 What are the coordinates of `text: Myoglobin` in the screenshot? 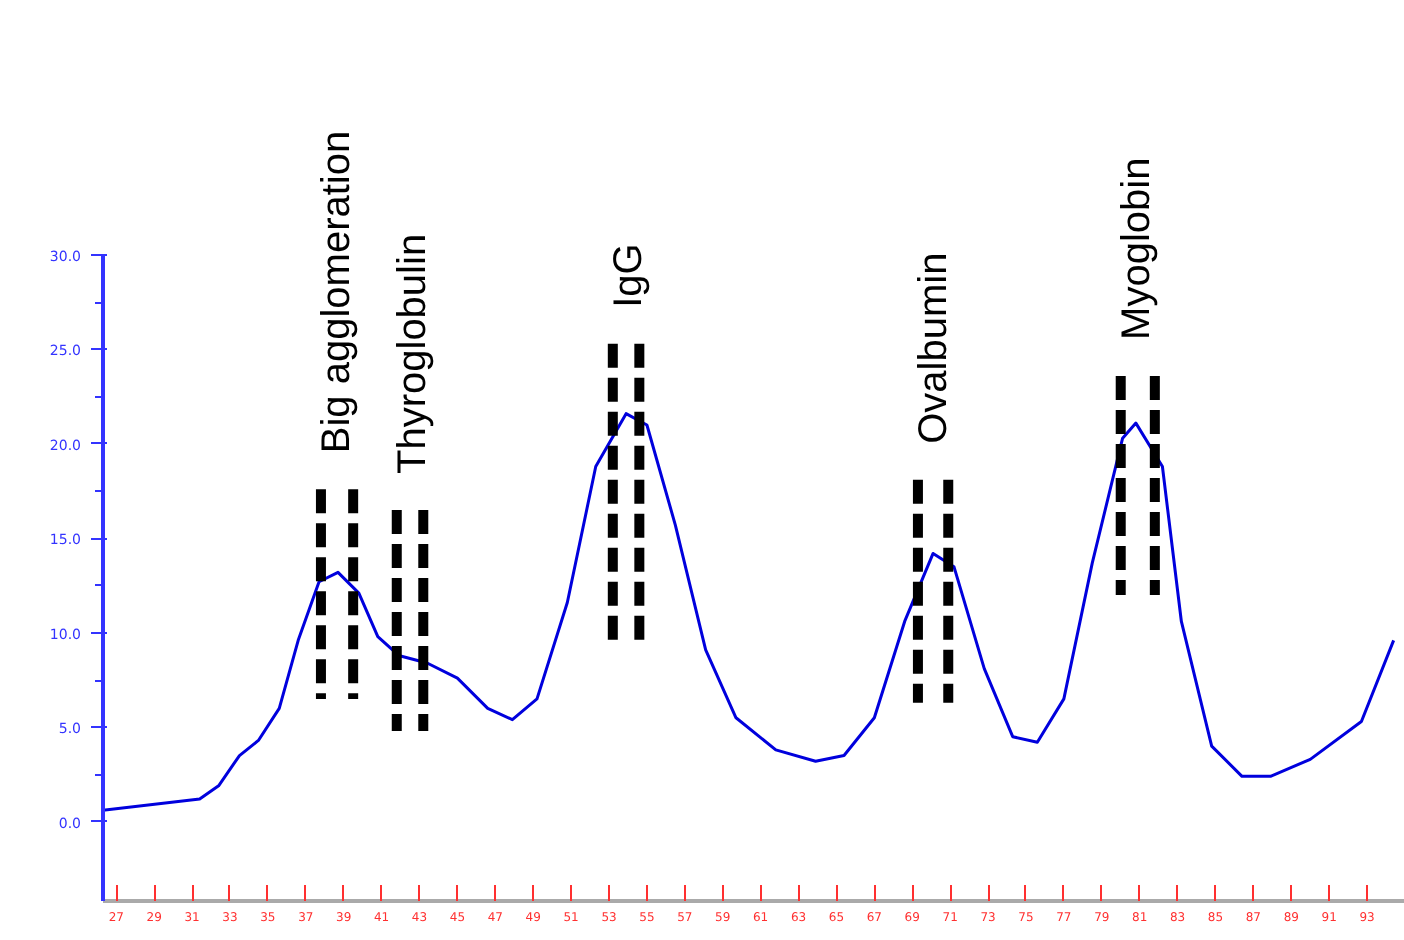 It's located at (1136, 248).